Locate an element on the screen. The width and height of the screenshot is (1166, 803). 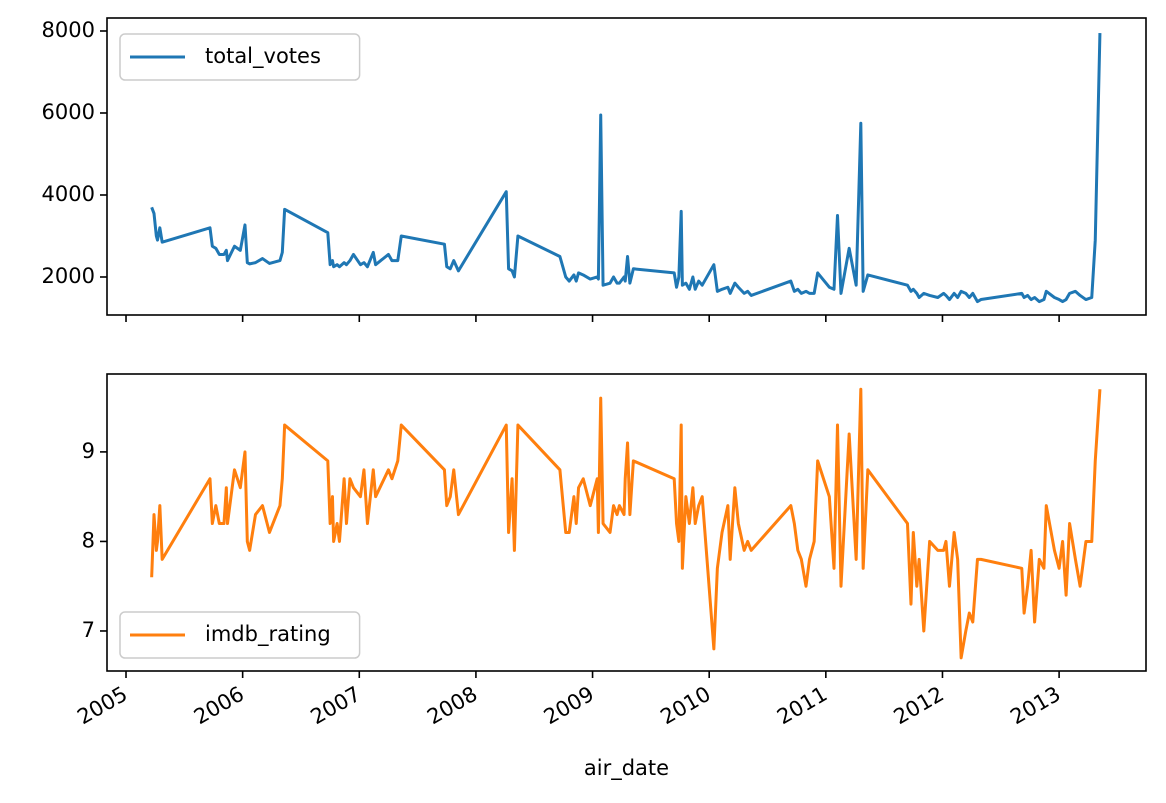
x-tick-label: 2010 is located at coordinates (685, 706).